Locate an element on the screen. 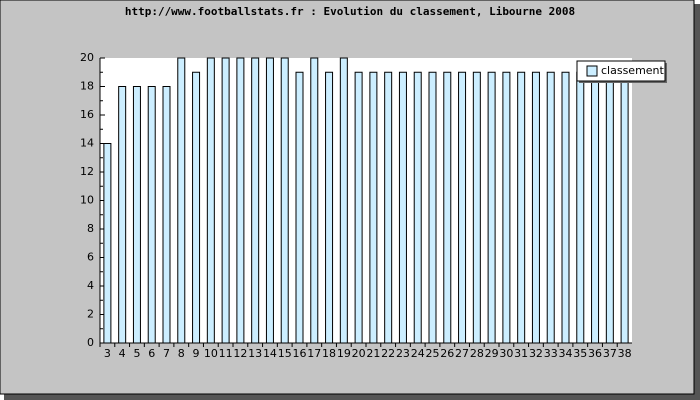  y-tick-label: 18 is located at coordinates (87, 86).